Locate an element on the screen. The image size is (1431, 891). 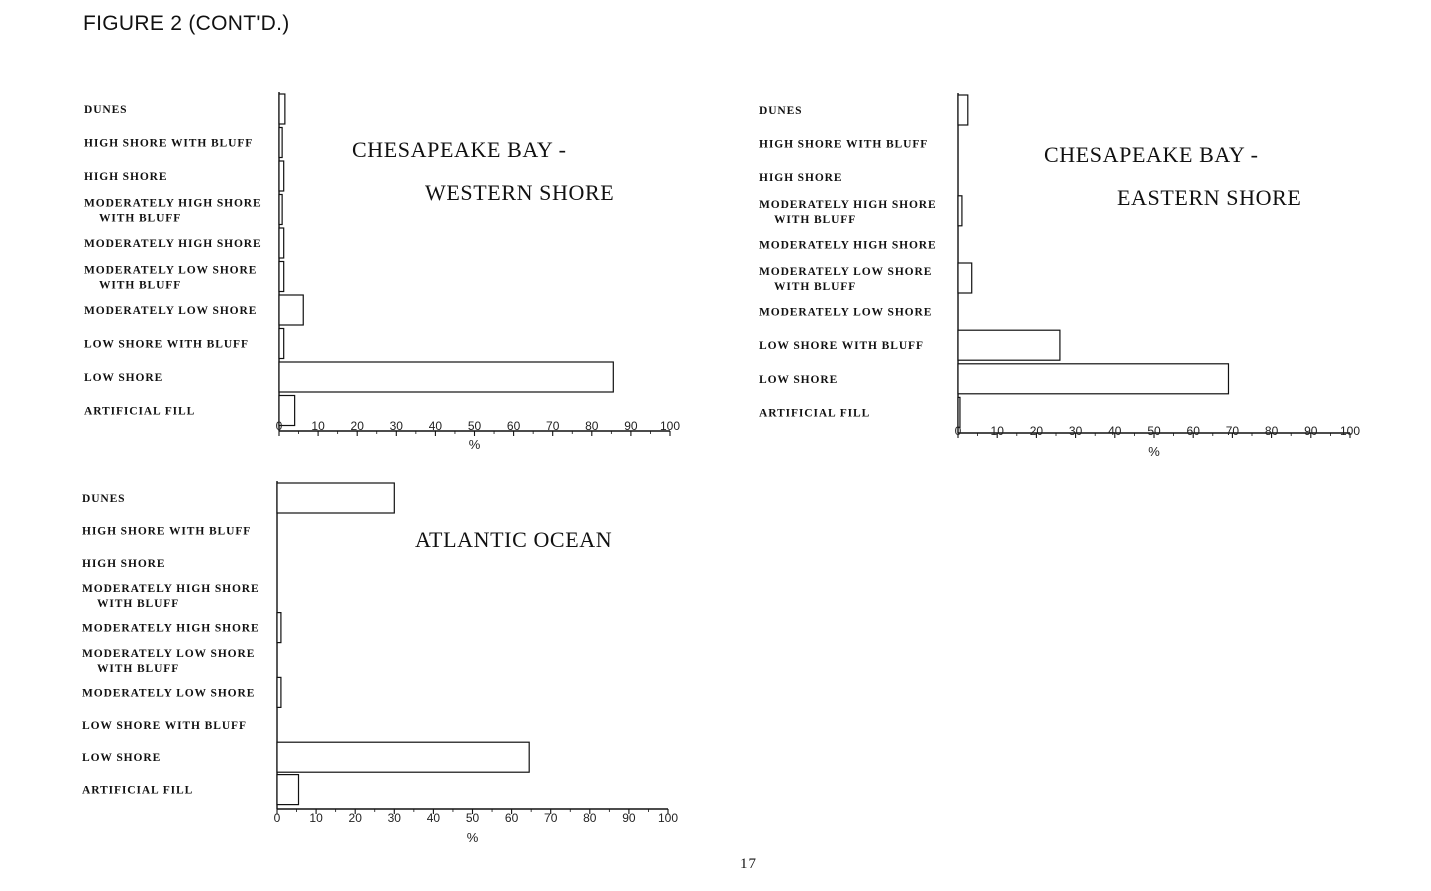
category-label: ARTIFICIAL FILL is located at coordinates (137, 791).